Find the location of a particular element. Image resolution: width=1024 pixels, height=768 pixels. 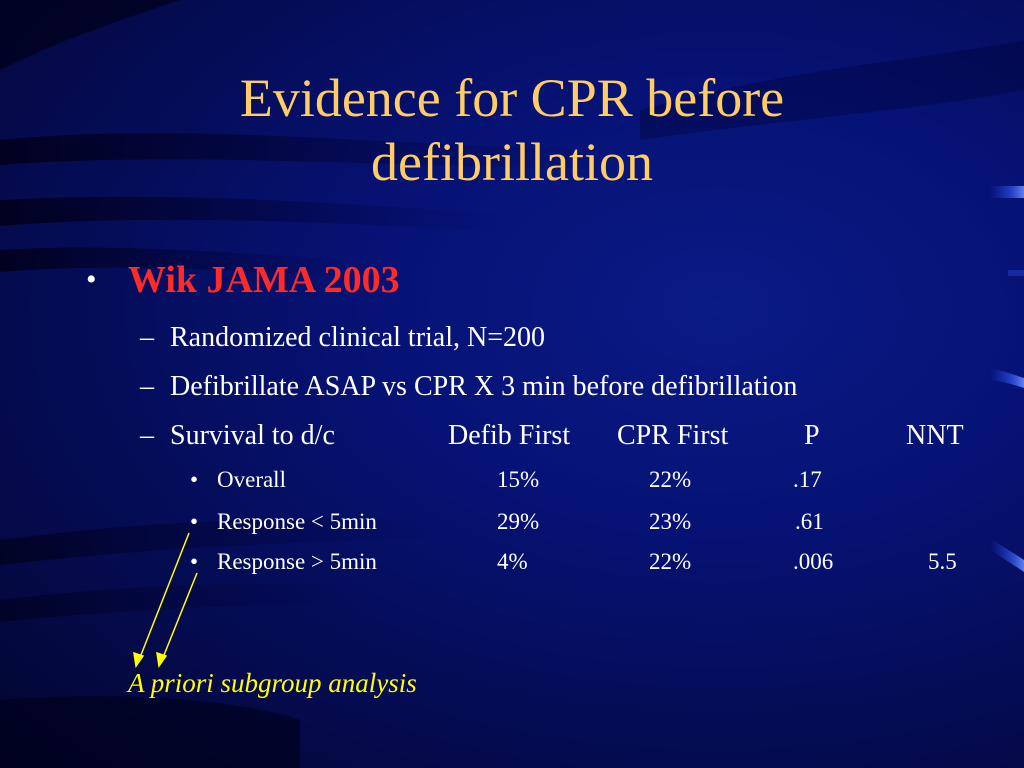

cell-p: .17 is located at coordinates (807, 479).